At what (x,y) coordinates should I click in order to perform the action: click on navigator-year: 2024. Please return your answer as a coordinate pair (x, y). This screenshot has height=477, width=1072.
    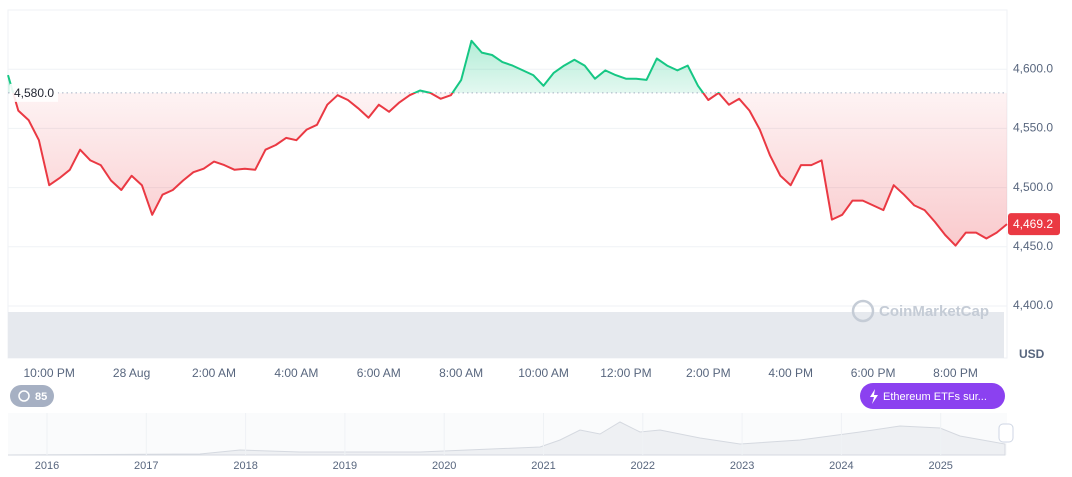
    Looking at the image, I should click on (841, 466).